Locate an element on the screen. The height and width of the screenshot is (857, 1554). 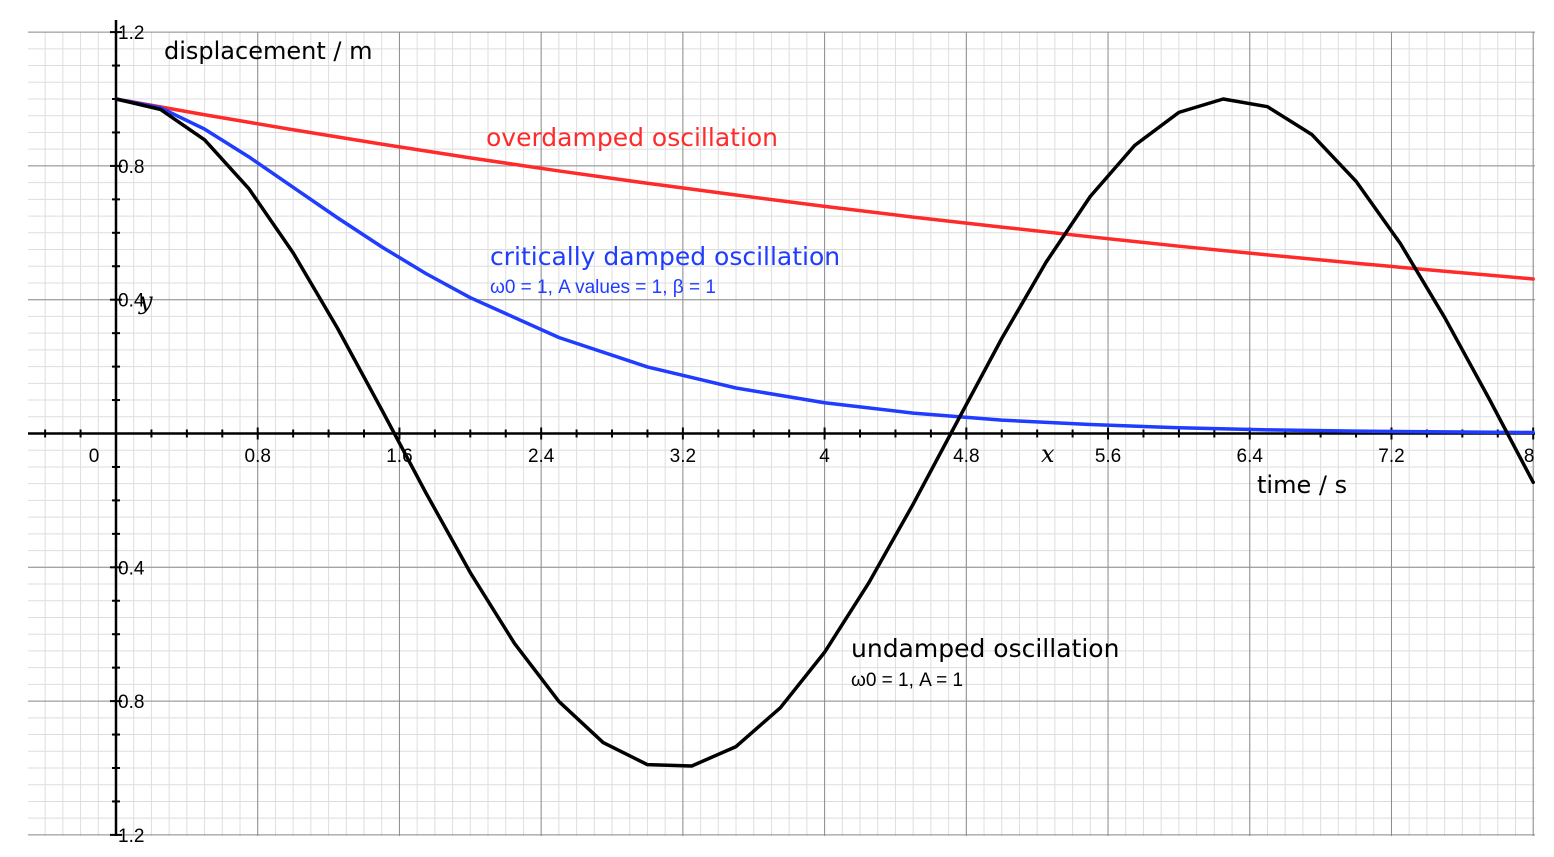
critically-damped-label: critically damped oscillation is located at coordinates (665, 256).